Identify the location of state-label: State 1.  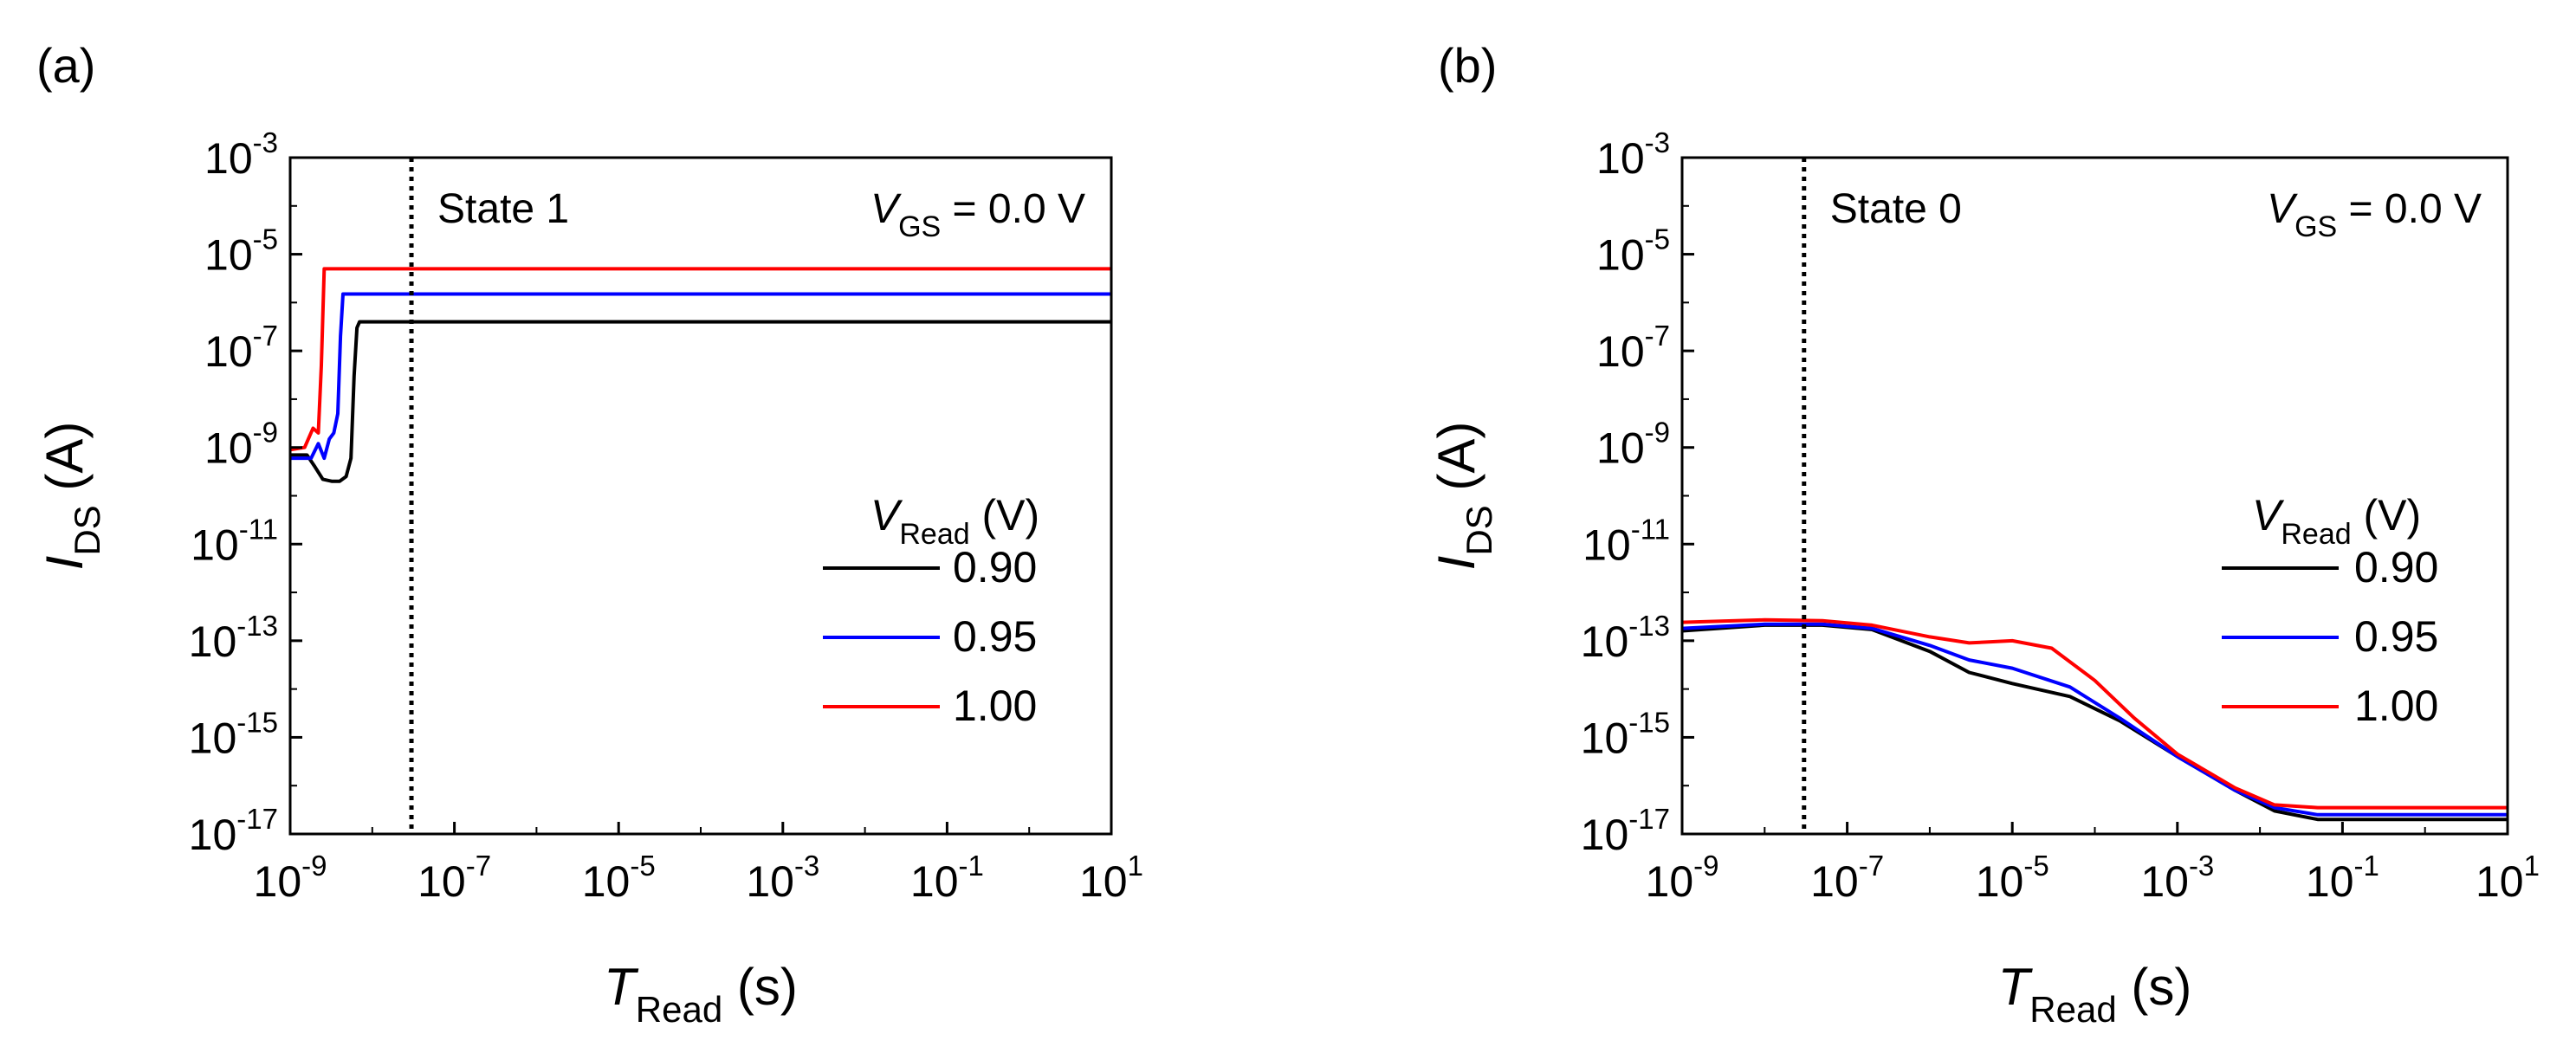
(503, 209).